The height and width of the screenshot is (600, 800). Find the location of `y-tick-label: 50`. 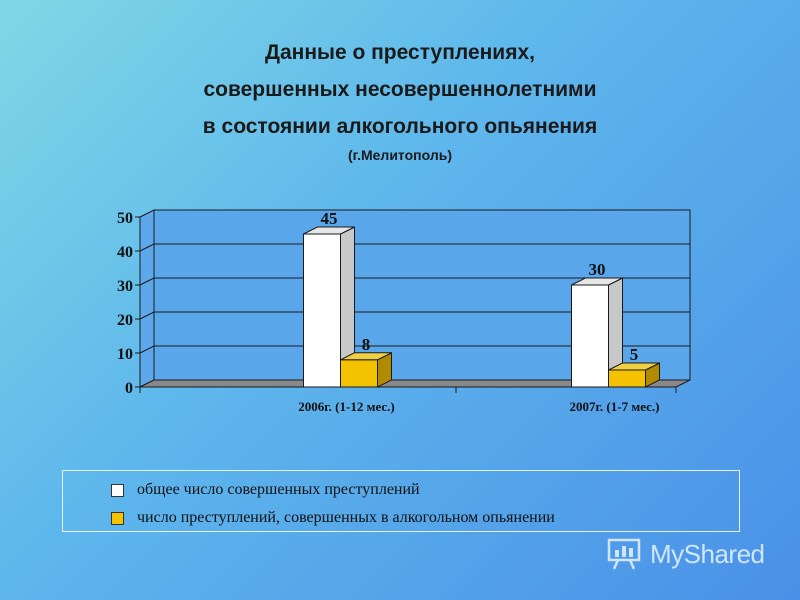

y-tick-label: 50 is located at coordinates (125, 218).